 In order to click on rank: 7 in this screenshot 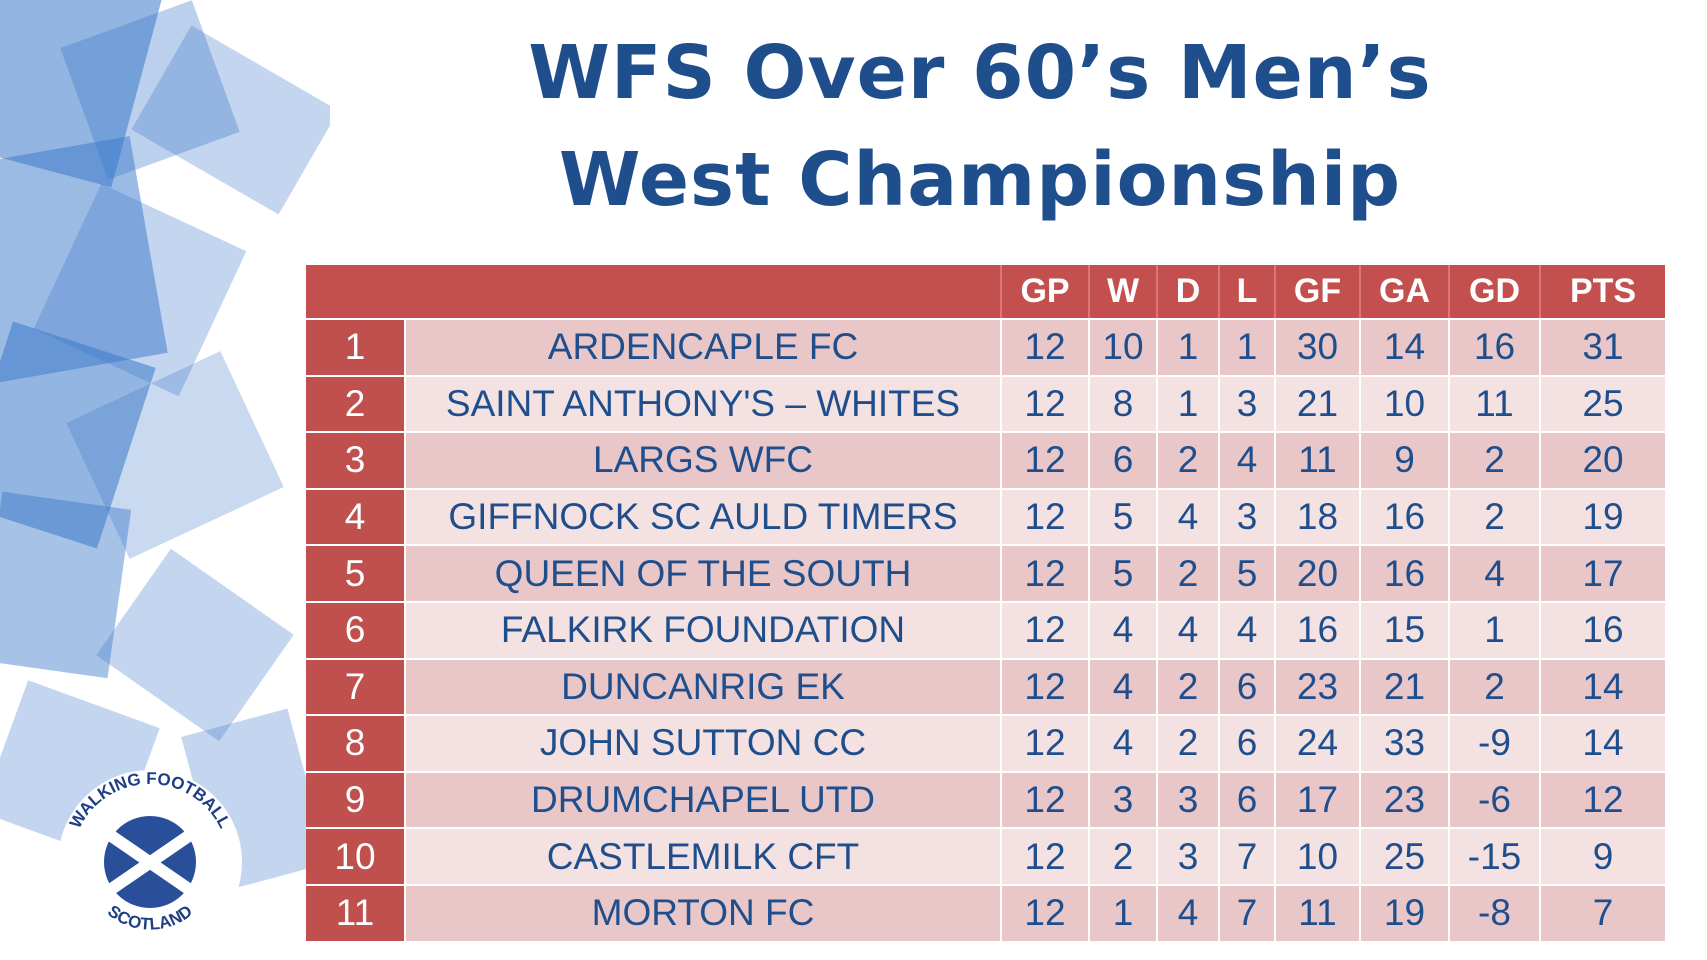, I will do `click(355, 687)`.